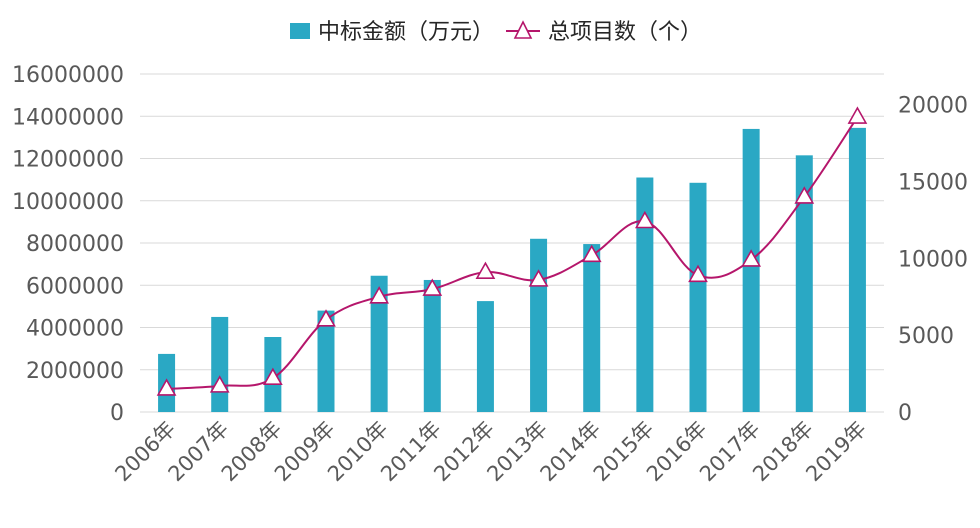 The height and width of the screenshot is (528, 980). Describe the element at coordinates (68, 75) in the screenshot. I see `left-tick-label: 16000000` at that location.